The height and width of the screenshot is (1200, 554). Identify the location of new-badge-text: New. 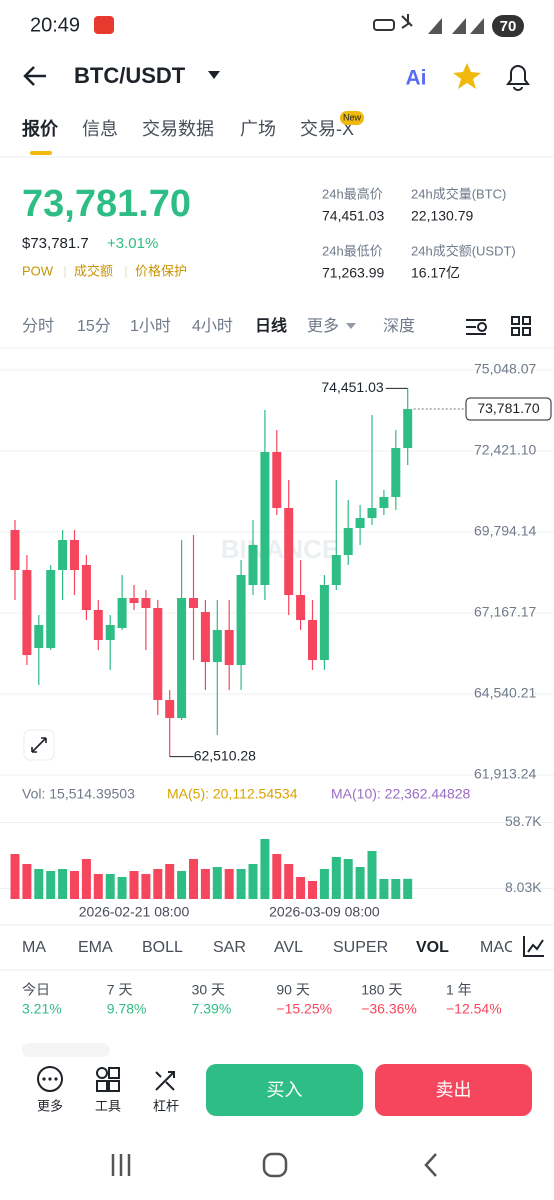
(352, 117).